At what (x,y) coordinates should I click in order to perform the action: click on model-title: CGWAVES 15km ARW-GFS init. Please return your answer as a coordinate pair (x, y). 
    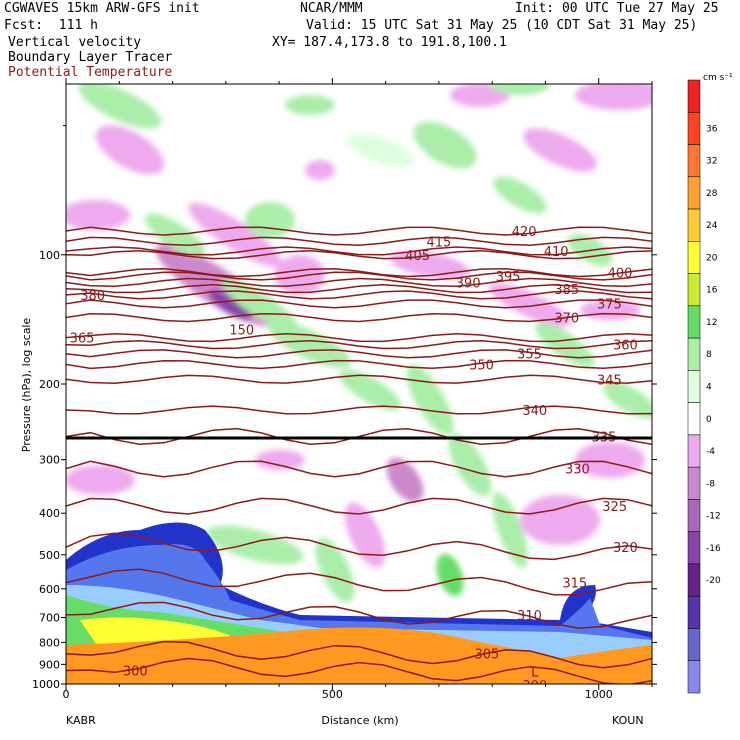
    Looking at the image, I should click on (102, 8).